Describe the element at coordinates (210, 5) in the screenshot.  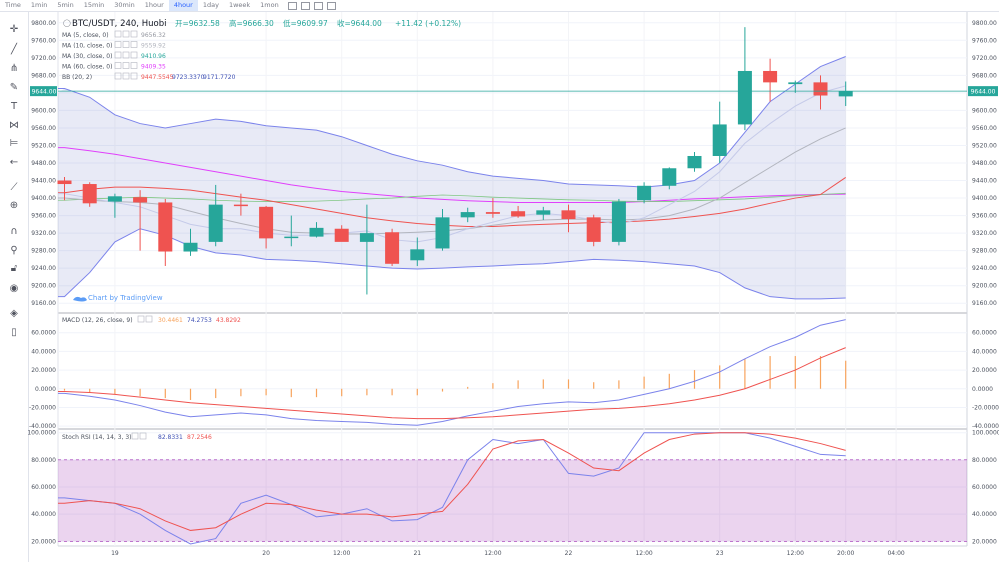
I see `timeframe-1day: 1day` at that location.